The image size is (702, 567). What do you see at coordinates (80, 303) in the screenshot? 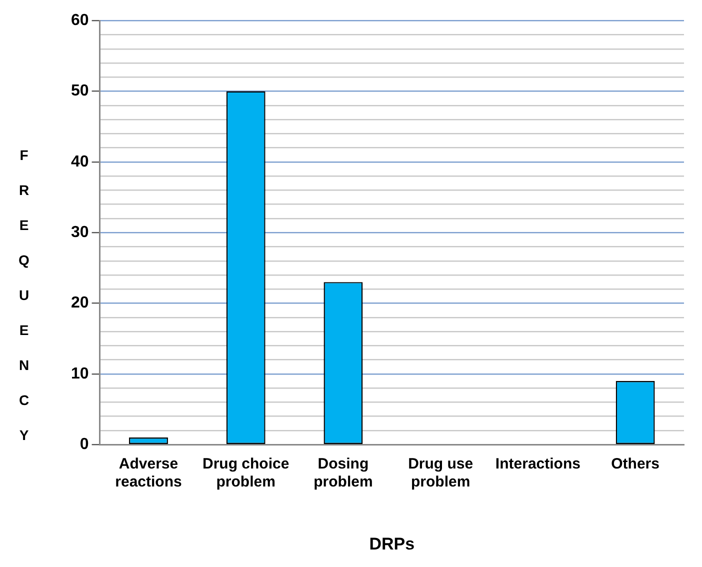
I see `y-tick-label: 20` at bounding box center [80, 303].